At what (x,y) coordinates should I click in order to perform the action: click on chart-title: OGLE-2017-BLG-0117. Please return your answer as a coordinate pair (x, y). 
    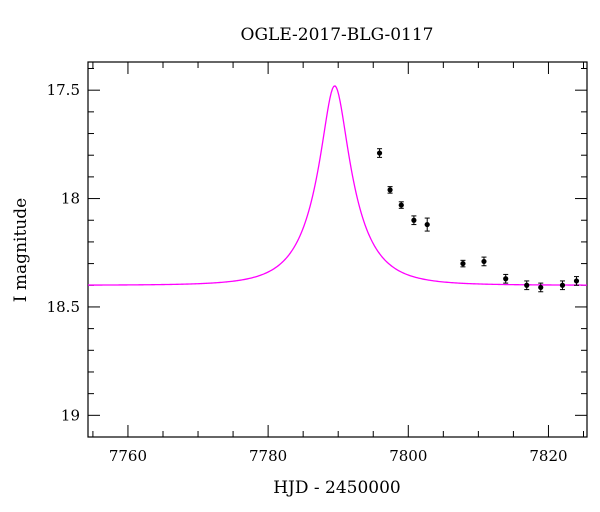
    Looking at the image, I should click on (337, 35).